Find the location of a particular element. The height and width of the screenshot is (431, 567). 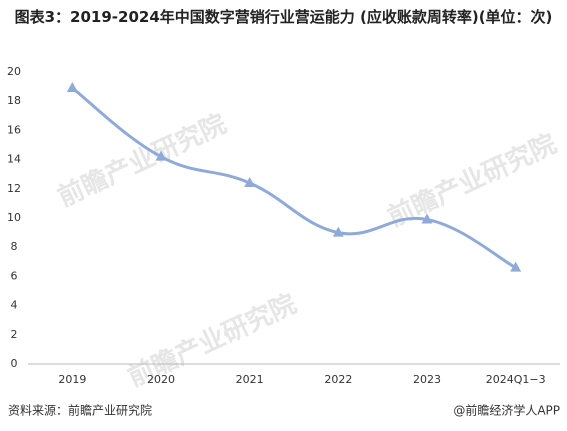

y-tick-label: 6 is located at coordinates (14, 275).